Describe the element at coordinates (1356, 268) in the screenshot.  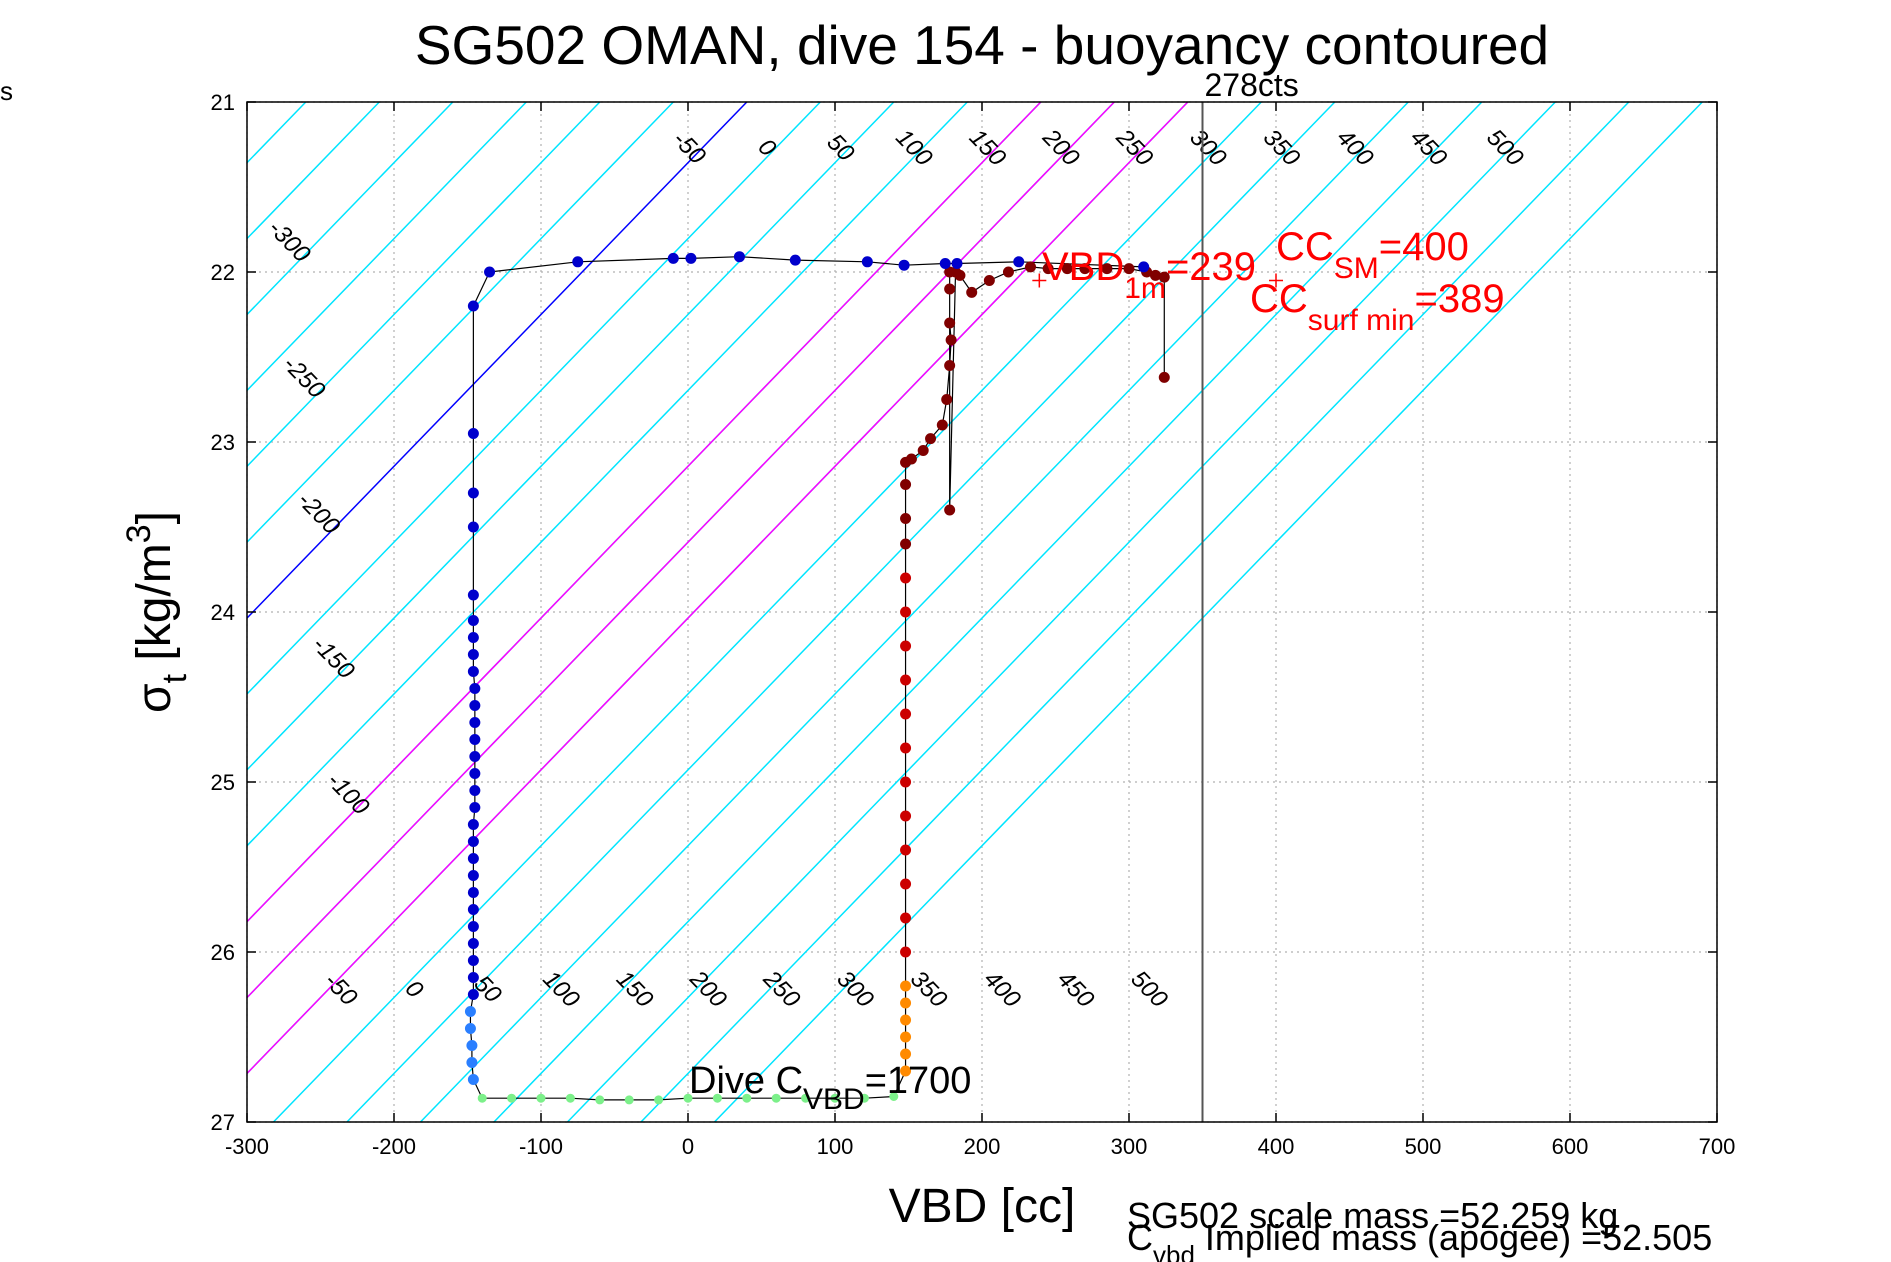
I see `ccsm-sub: SM` at that location.